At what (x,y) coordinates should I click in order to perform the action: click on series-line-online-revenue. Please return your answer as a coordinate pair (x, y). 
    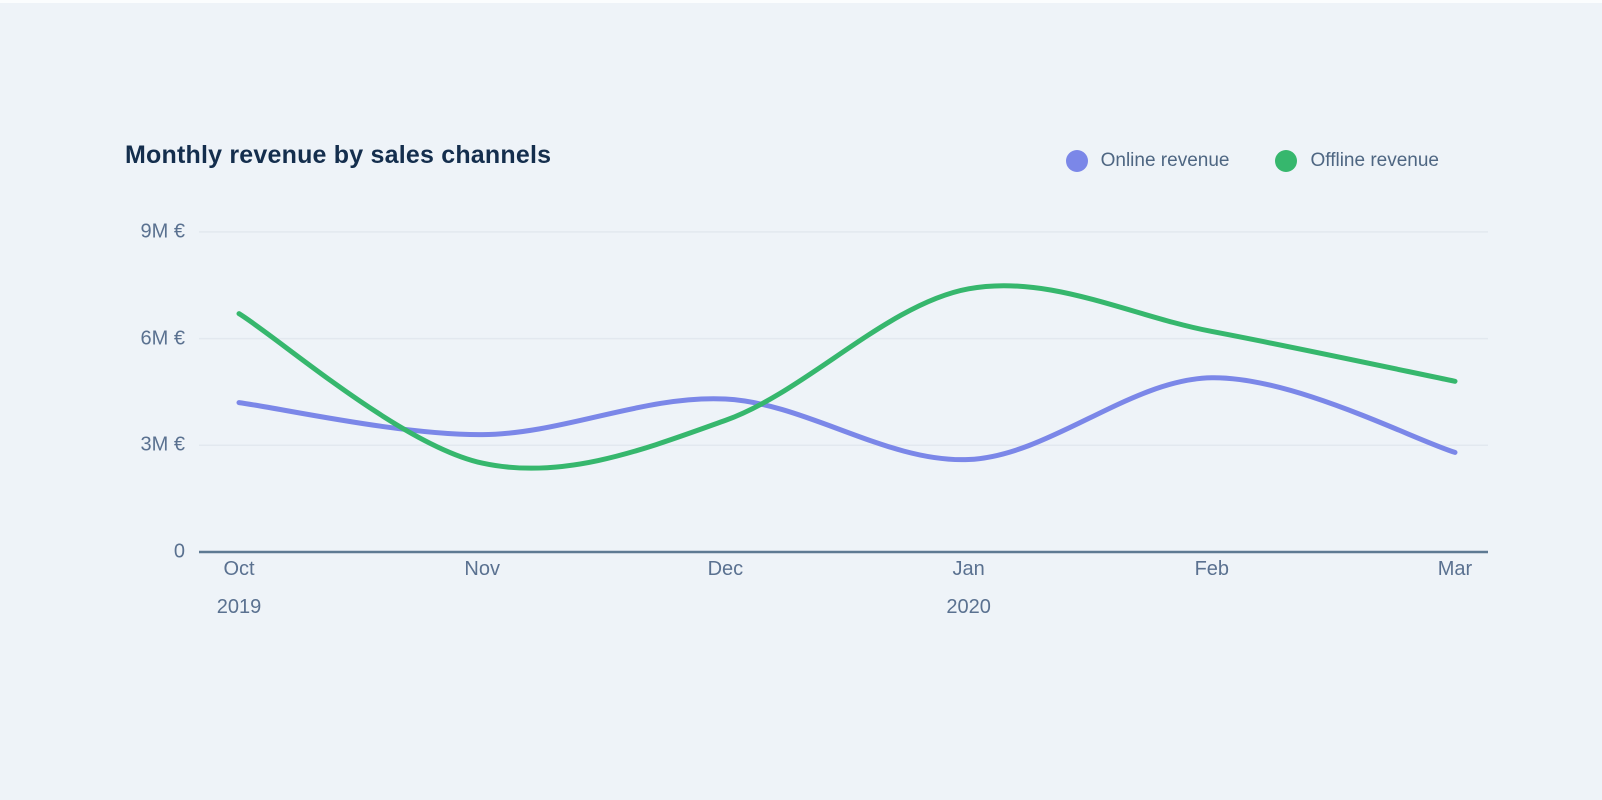
    Looking at the image, I should click on (847, 419).